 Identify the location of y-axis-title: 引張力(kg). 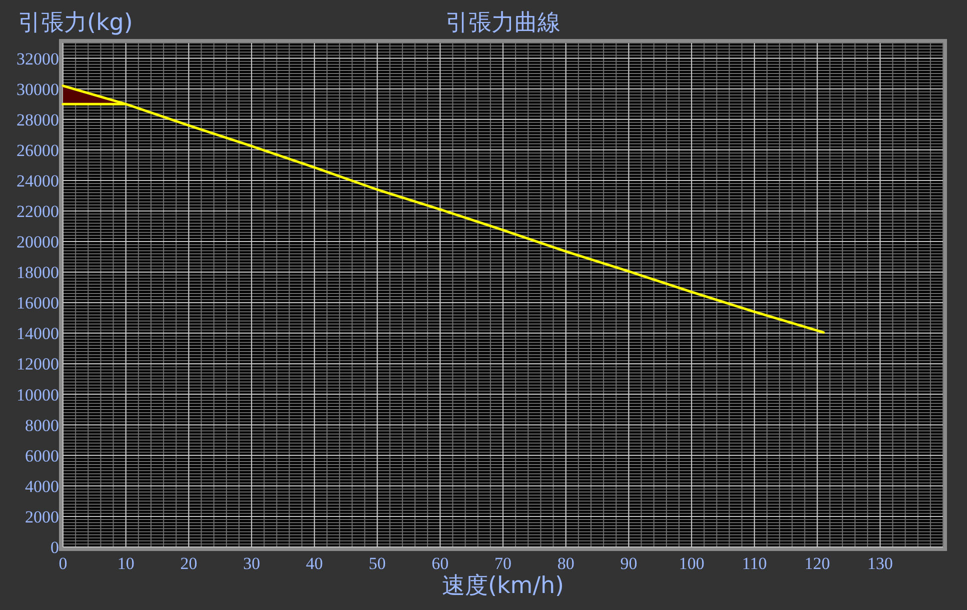
(75, 23).